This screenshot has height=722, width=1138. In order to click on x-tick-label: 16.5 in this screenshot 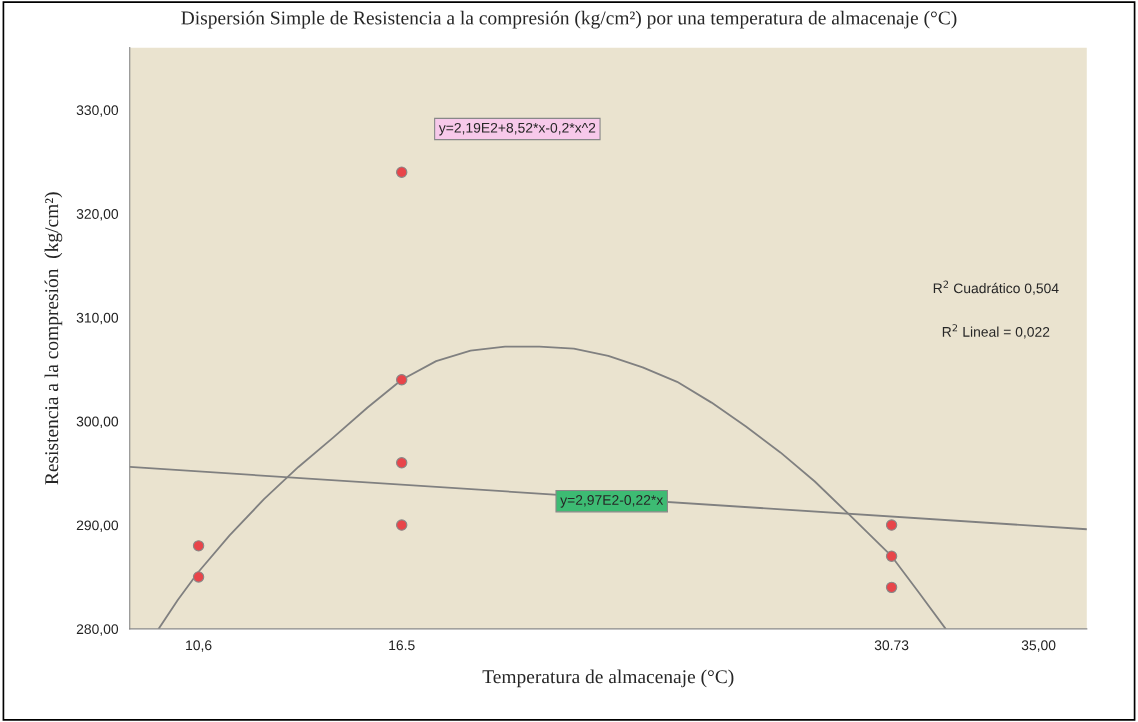, I will do `click(402, 645)`.